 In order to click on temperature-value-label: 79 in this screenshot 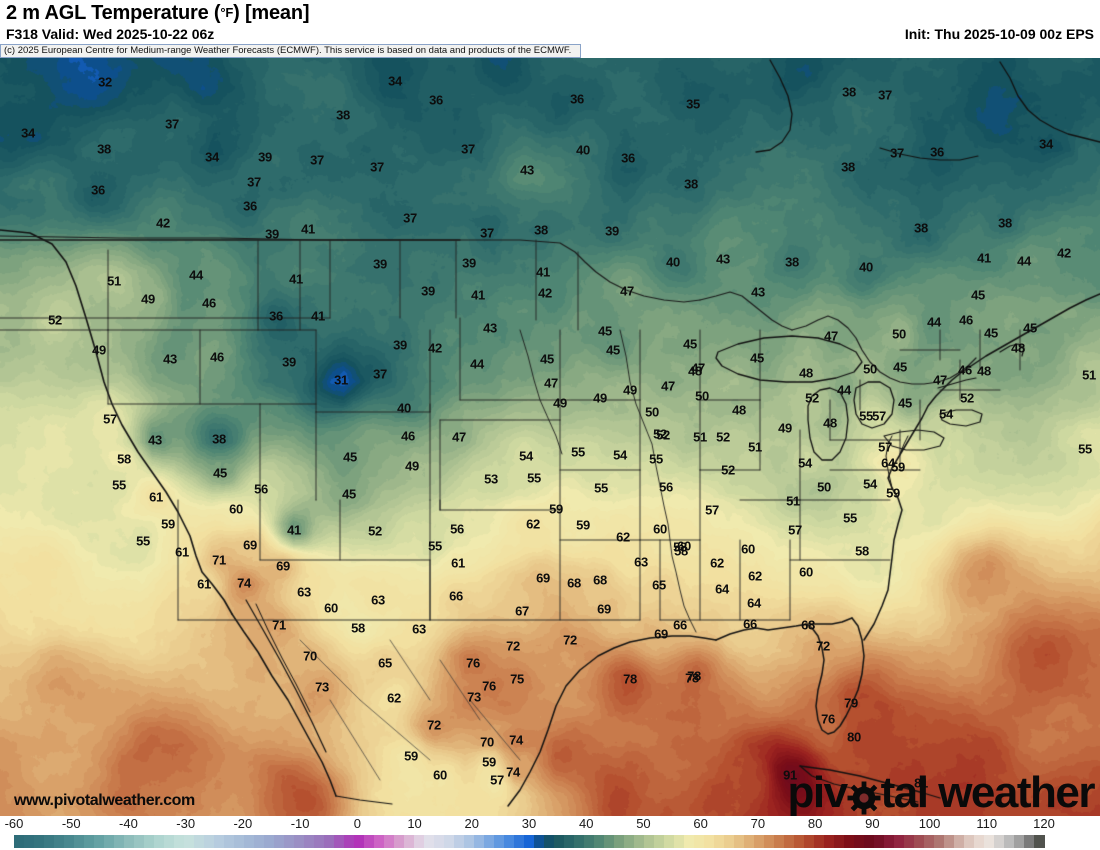, I will do `click(851, 703)`.